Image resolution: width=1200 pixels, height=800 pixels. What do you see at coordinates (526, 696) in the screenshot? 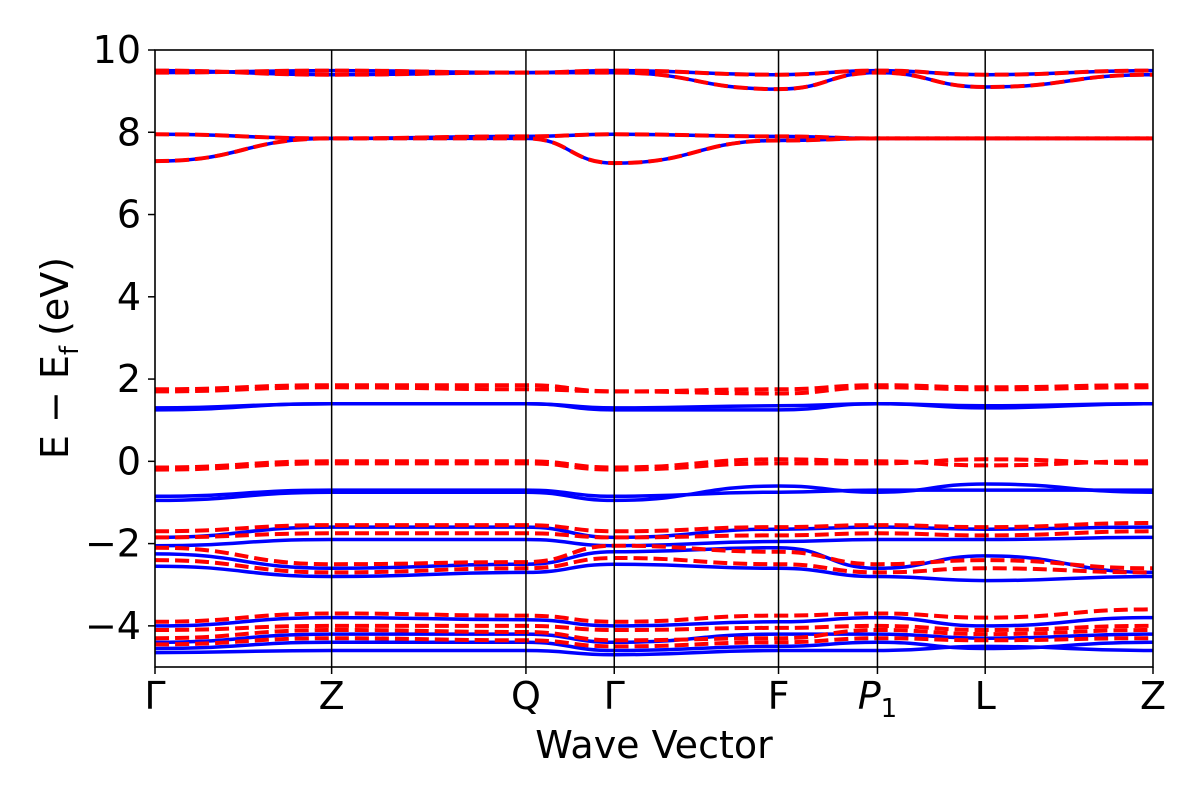
I see `x-tick-label: Q` at bounding box center [526, 696].